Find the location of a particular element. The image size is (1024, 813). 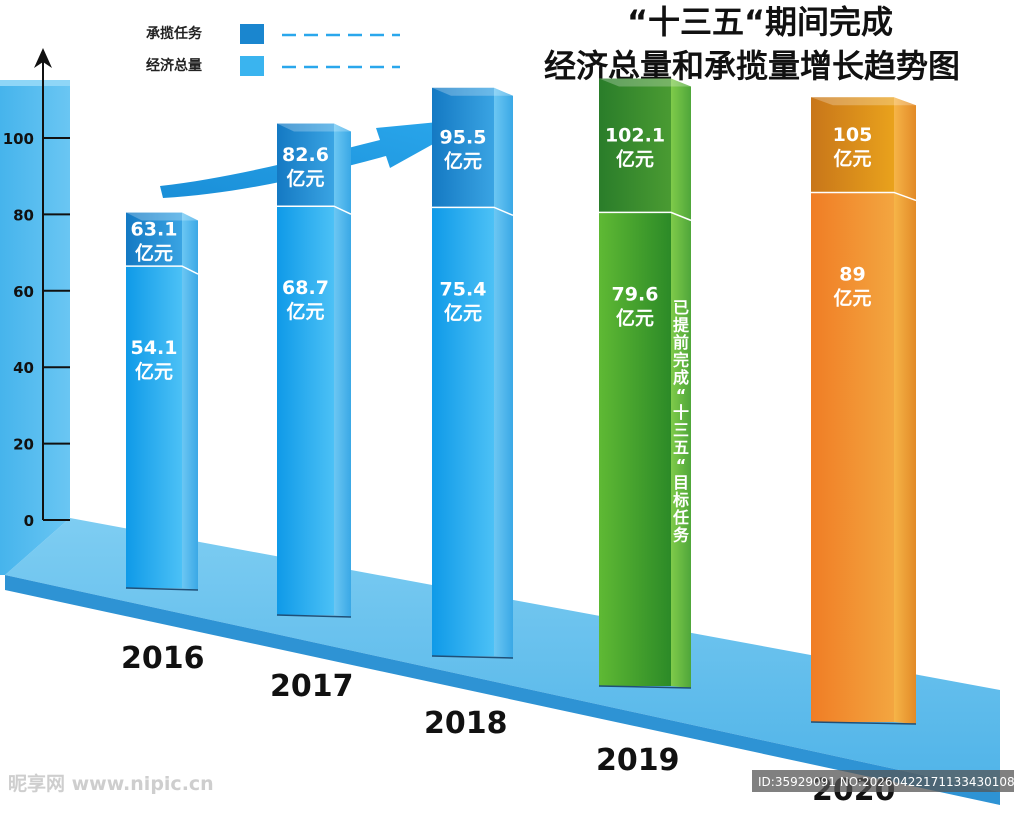

y-tick-label: 0 is located at coordinates (29, 521).